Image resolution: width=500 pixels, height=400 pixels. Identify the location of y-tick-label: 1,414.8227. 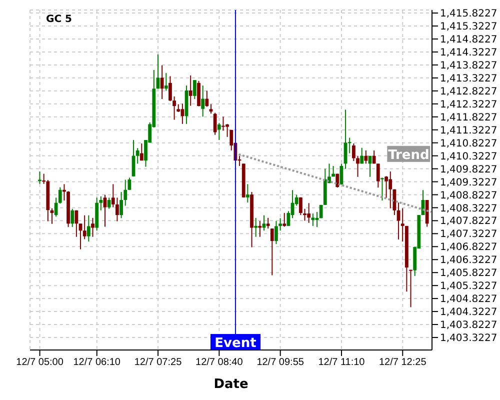
(469, 40).